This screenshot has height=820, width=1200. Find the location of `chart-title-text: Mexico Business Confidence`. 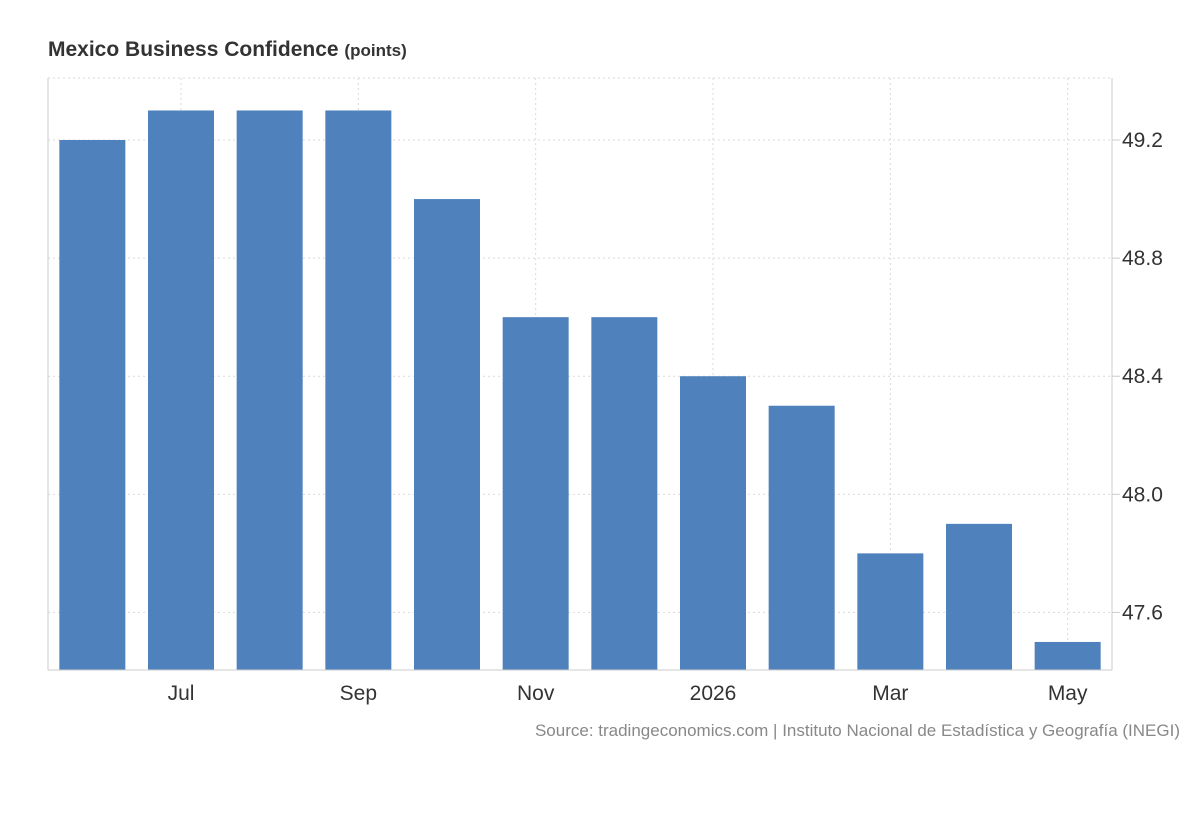

chart-title-text: Mexico Business Confidence is located at coordinates (193, 49).